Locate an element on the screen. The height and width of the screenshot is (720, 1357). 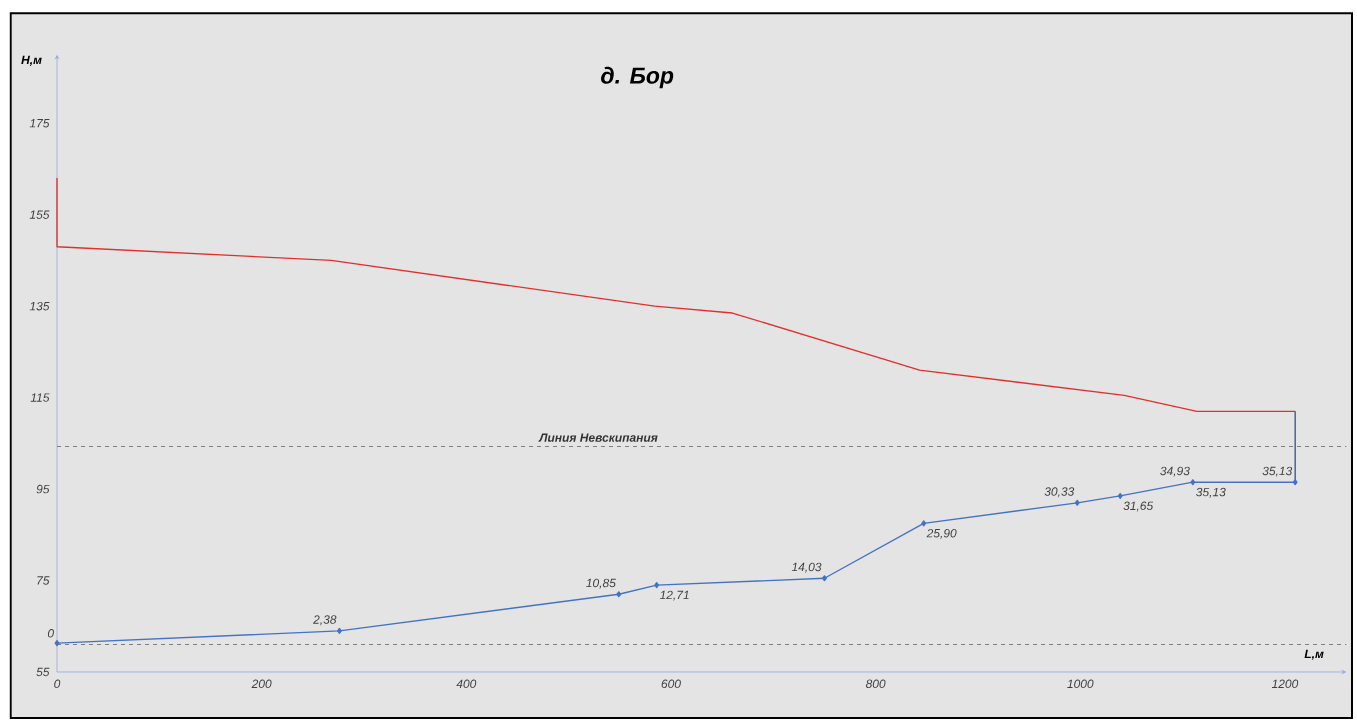
annotation: 25,90 is located at coordinates (941, 533).